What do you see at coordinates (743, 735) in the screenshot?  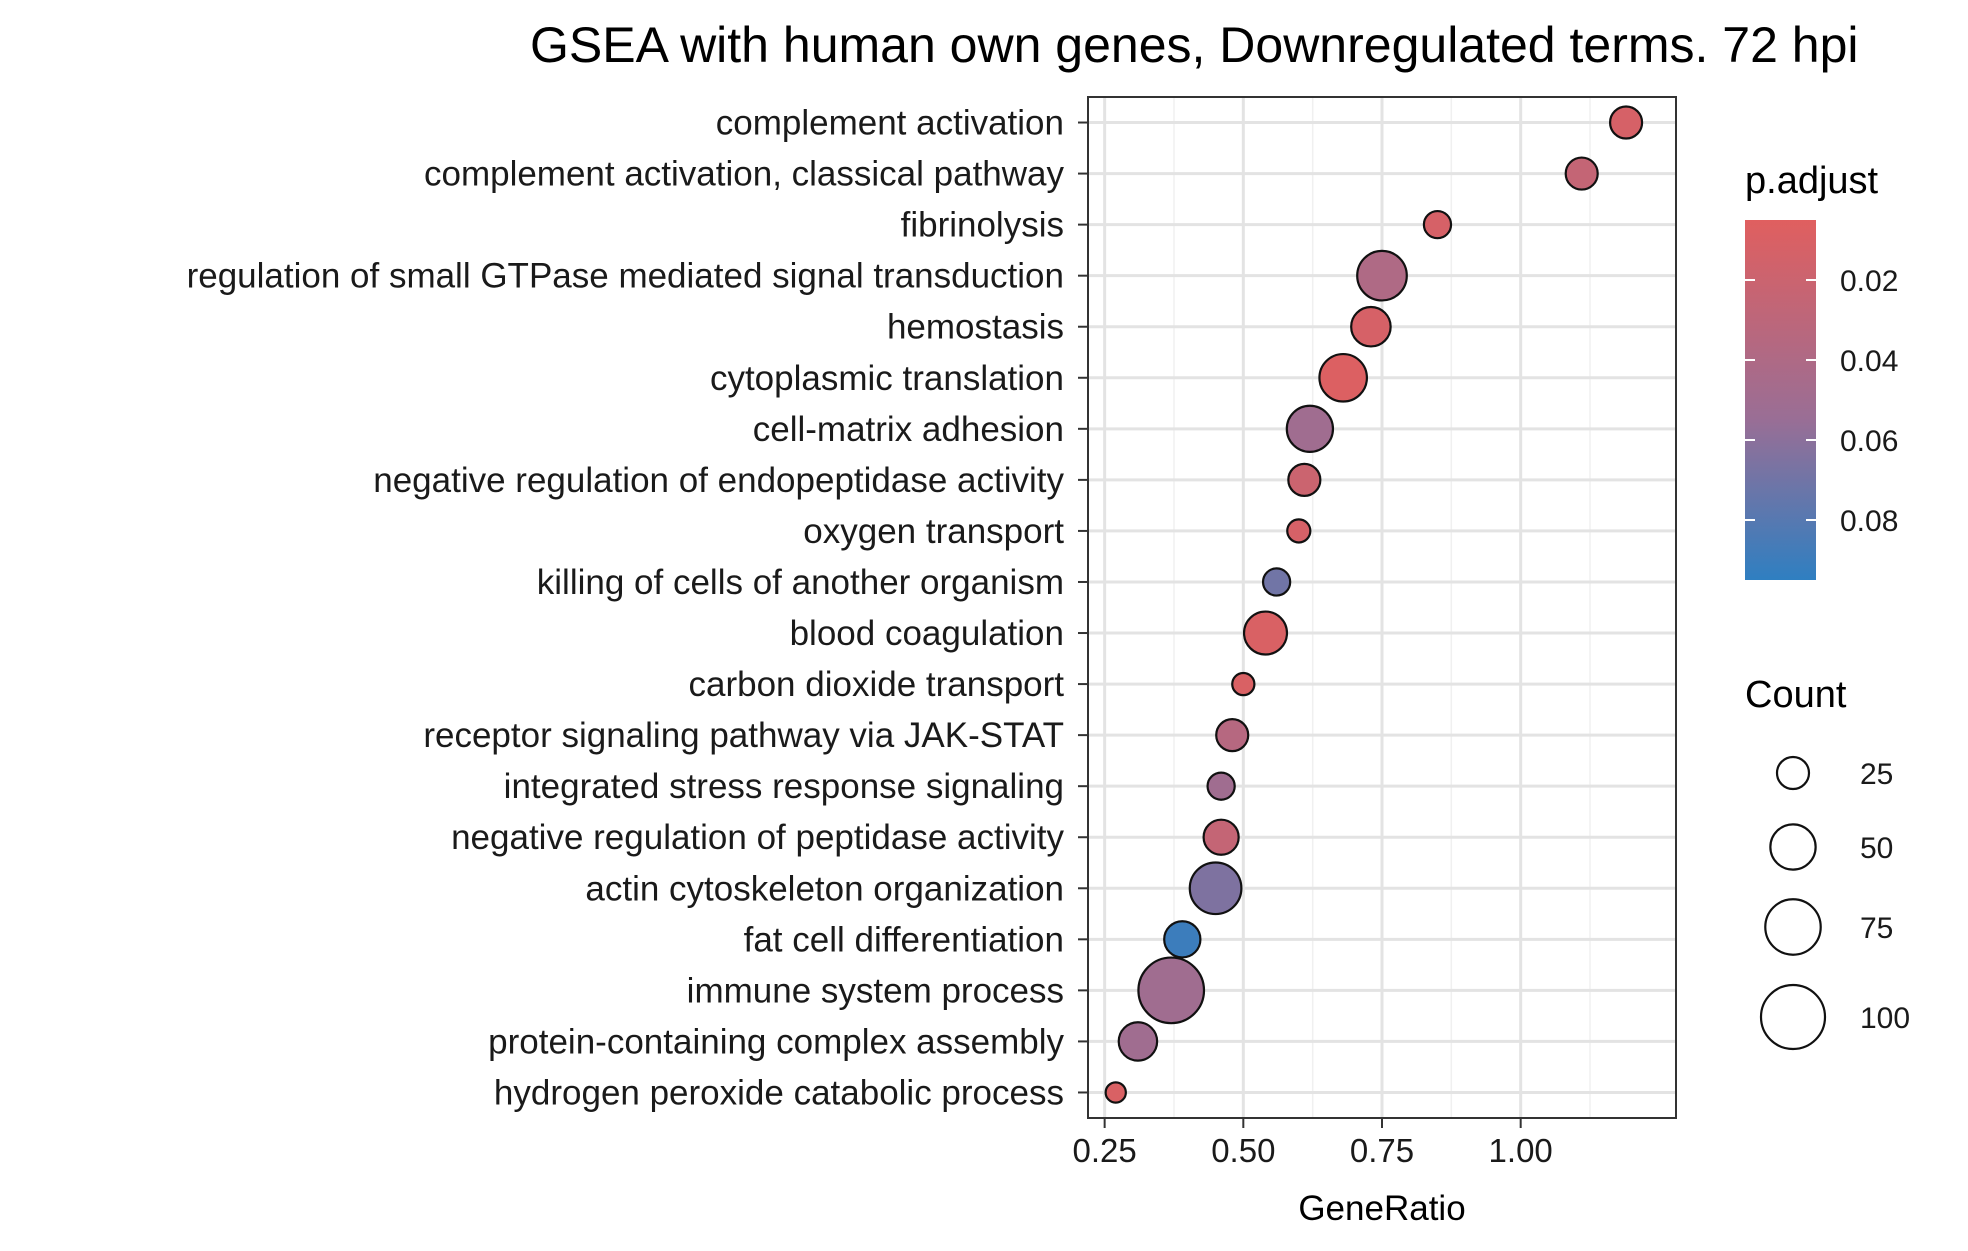 I see `y-tick-label: receptor signaling pathway via JAK-STAT` at bounding box center [743, 735].